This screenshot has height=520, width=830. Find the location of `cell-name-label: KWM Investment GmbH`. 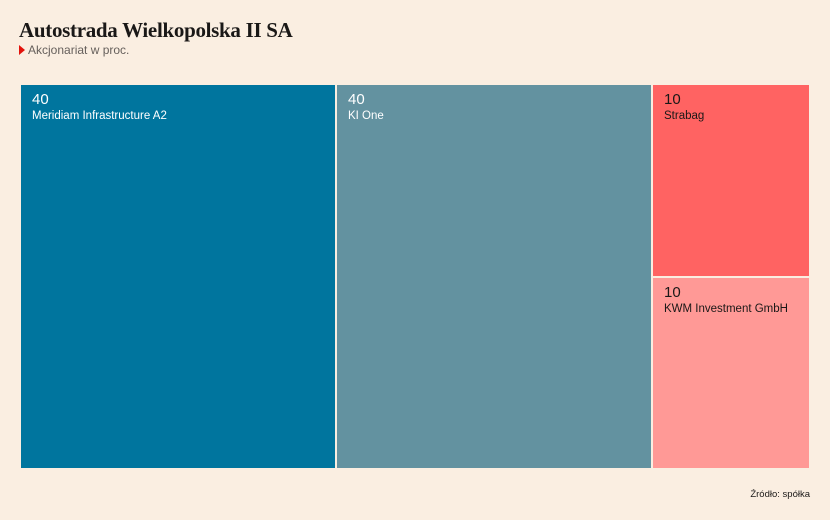

cell-name-label: KWM Investment GmbH is located at coordinates (726, 308).